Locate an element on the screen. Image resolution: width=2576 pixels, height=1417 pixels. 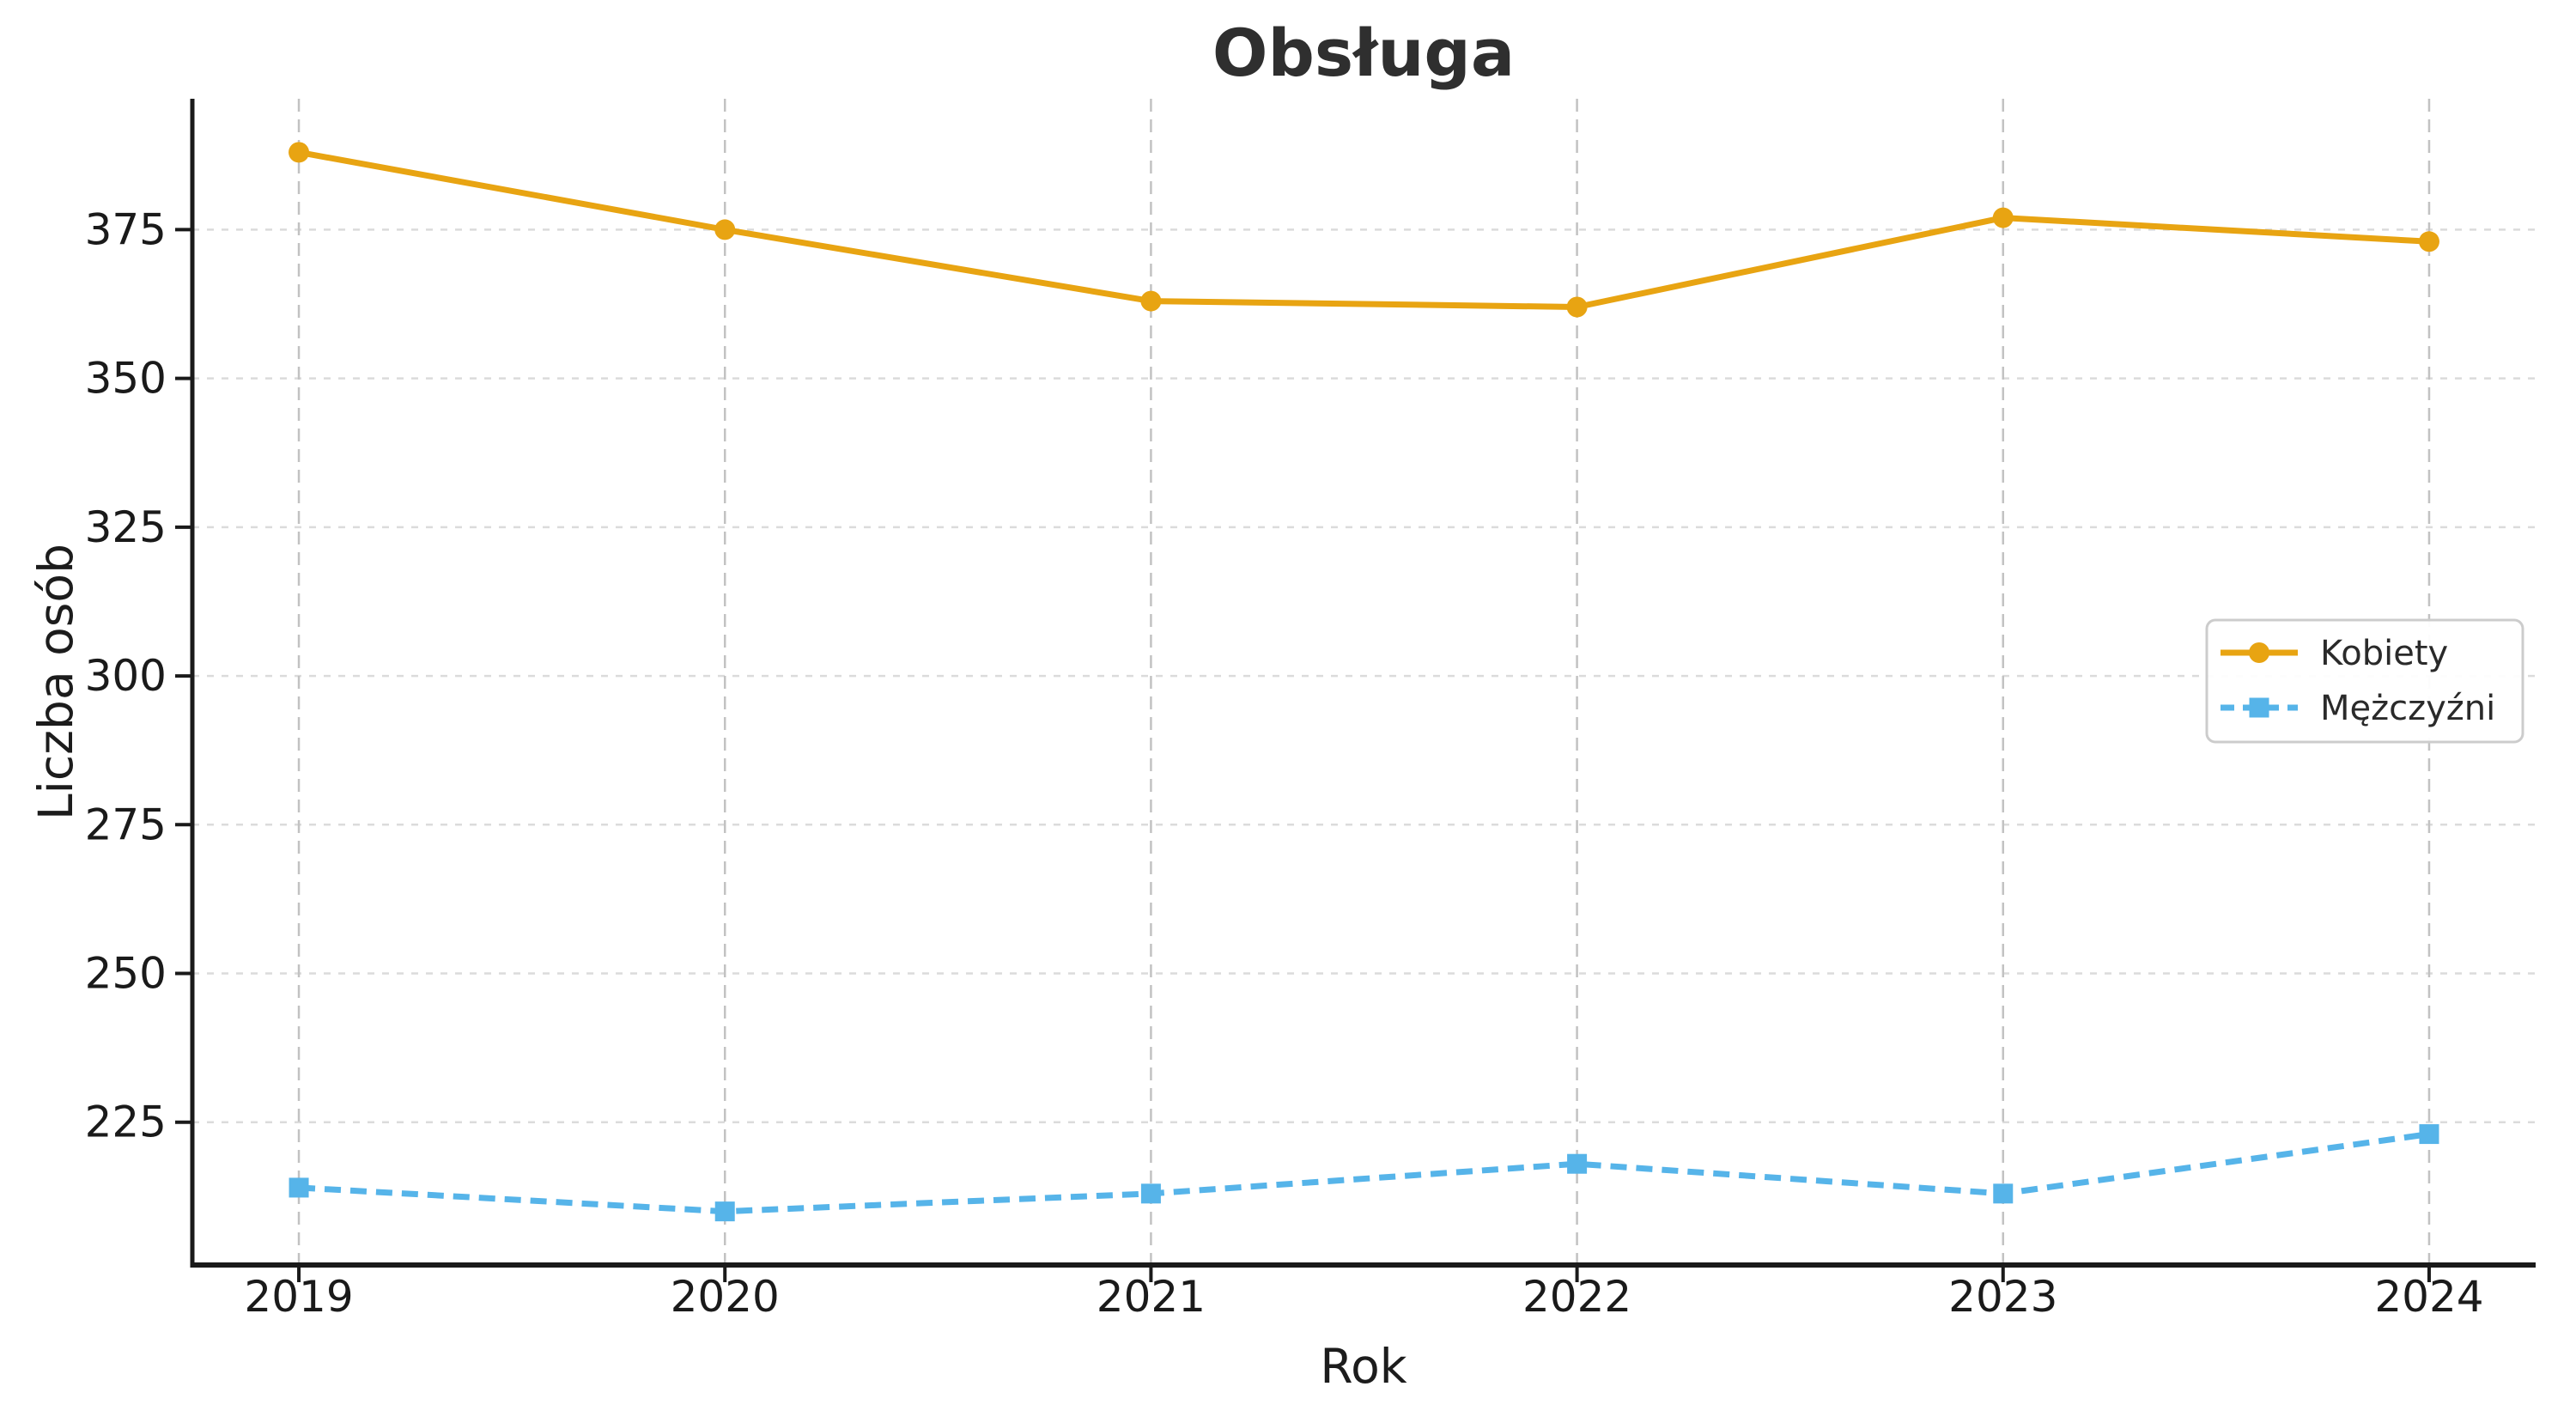
x-tick-label: 2024 is located at coordinates (2428, 1297).